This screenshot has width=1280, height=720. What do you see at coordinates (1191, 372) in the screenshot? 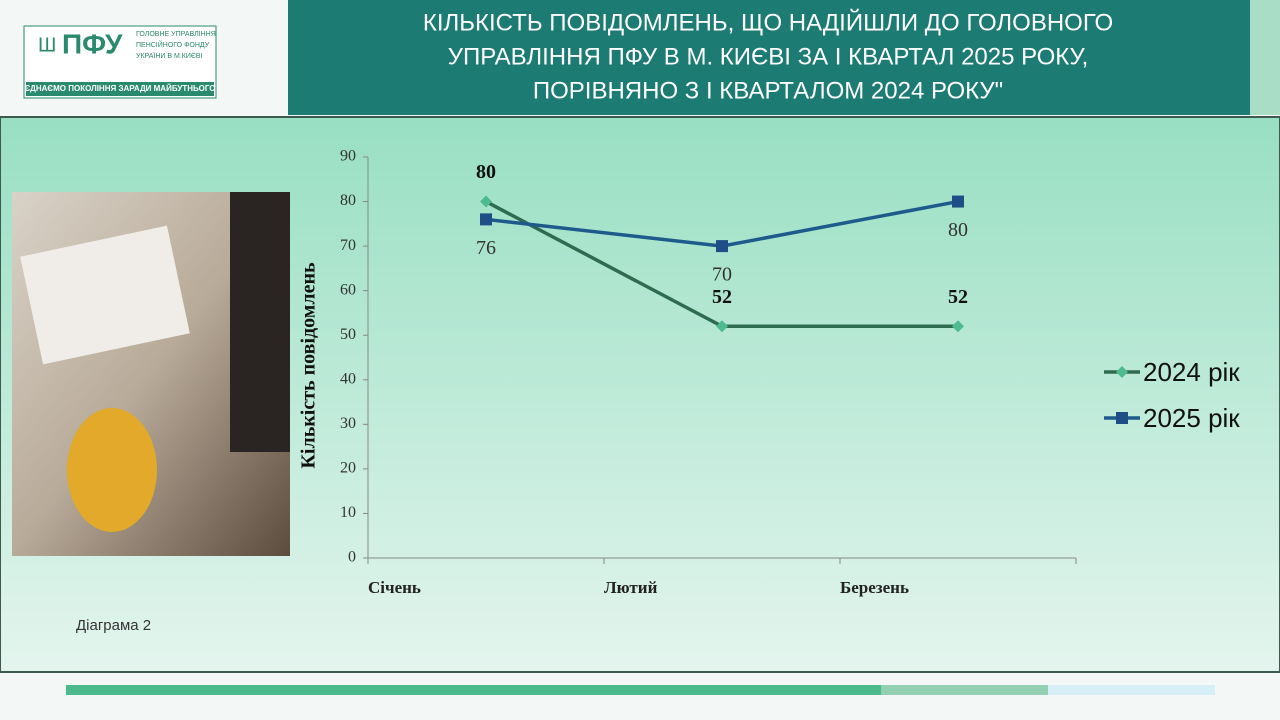
I see `legend-label: 2024 рік` at bounding box center [1191, 372].